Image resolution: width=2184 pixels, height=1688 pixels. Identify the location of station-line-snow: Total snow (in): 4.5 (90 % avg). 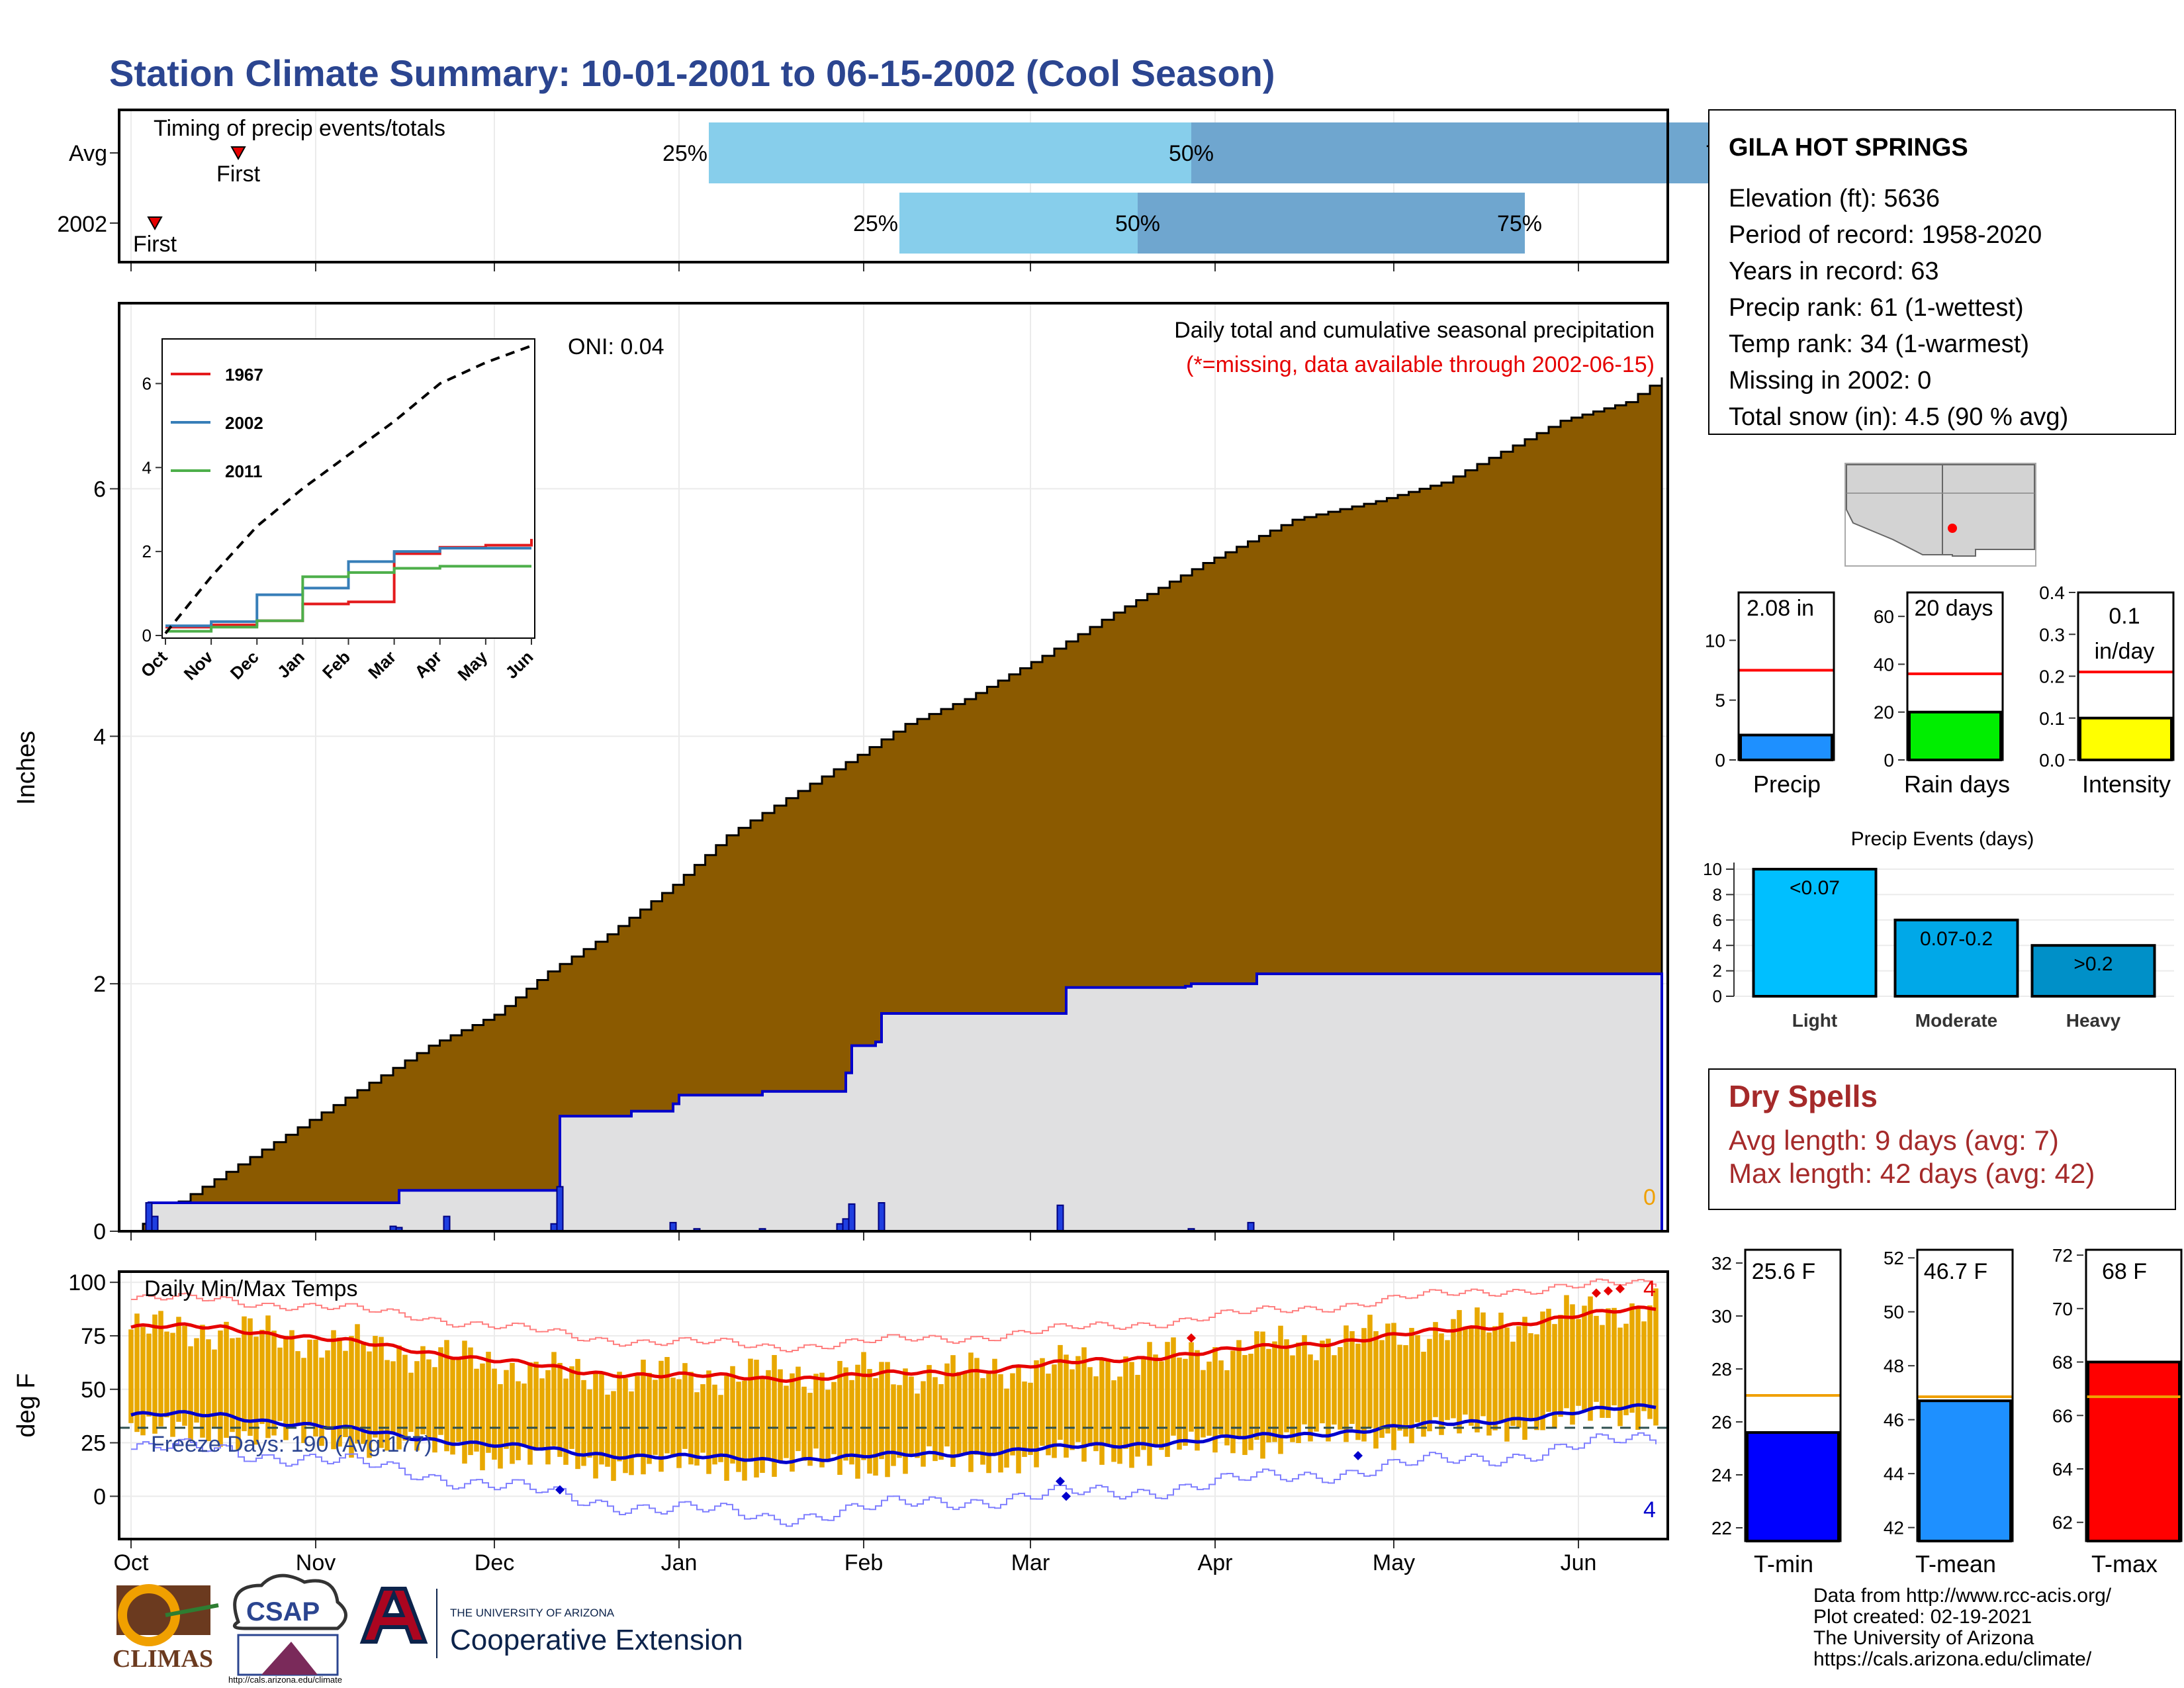
(1898, 417).